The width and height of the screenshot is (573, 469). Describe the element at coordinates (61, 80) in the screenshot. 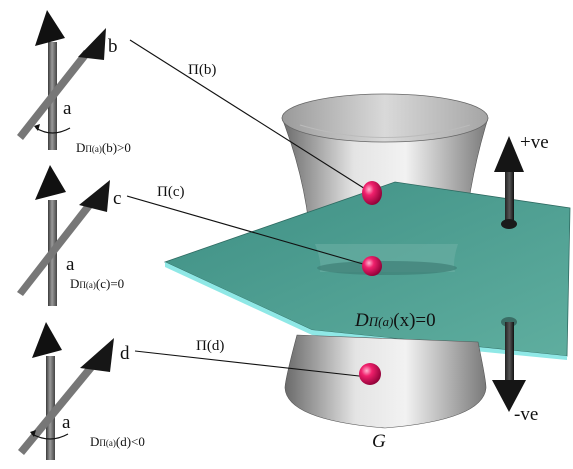

I see `rod-pair-b` at that location.